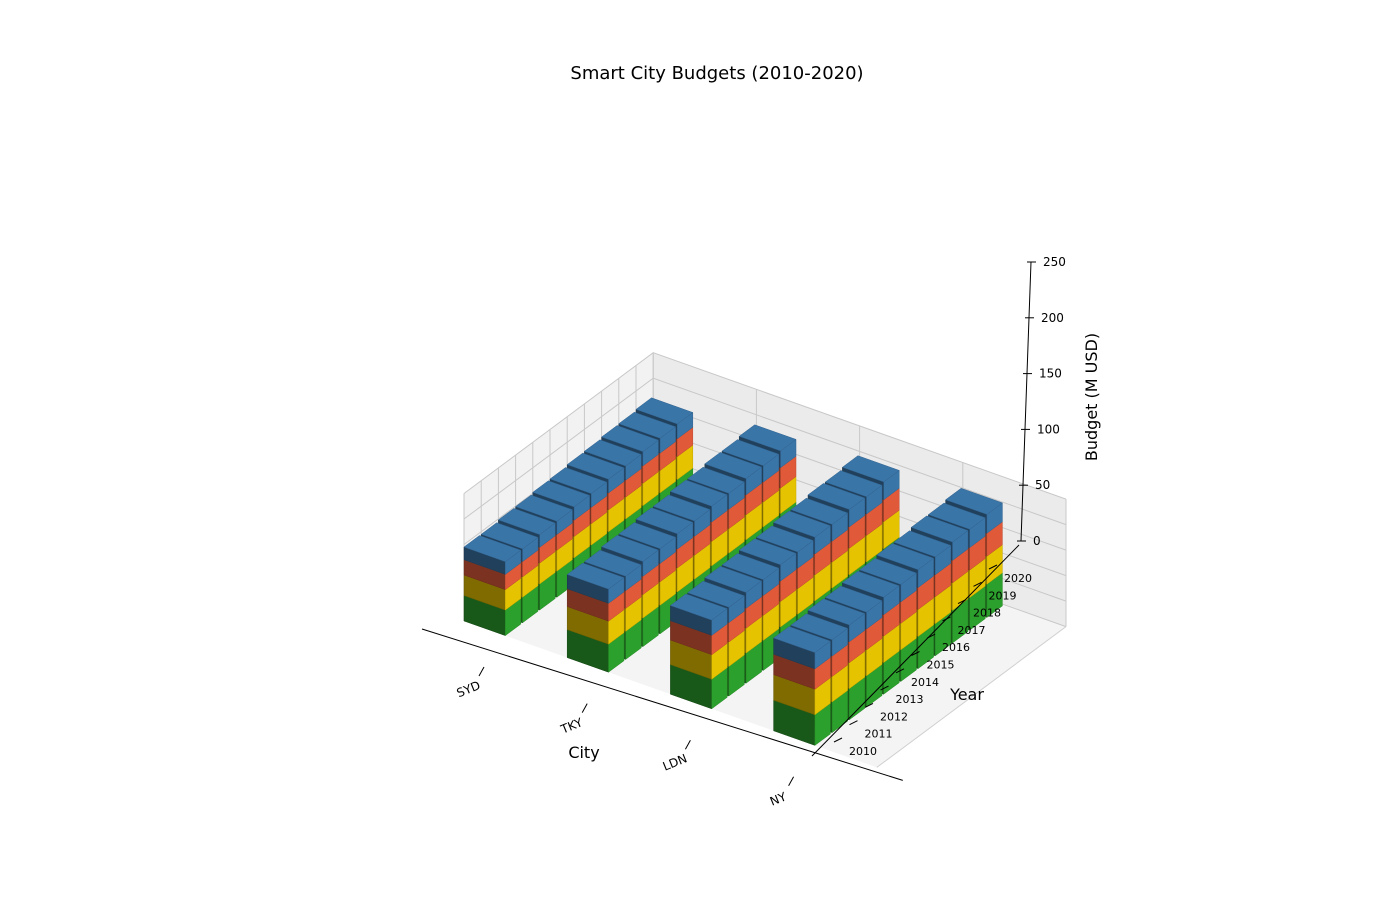  What do you see at coordinates (1018, 578) in the screenshot?
I see `y-tick-label-2020: 2020` at bounding box center [1018, 578].